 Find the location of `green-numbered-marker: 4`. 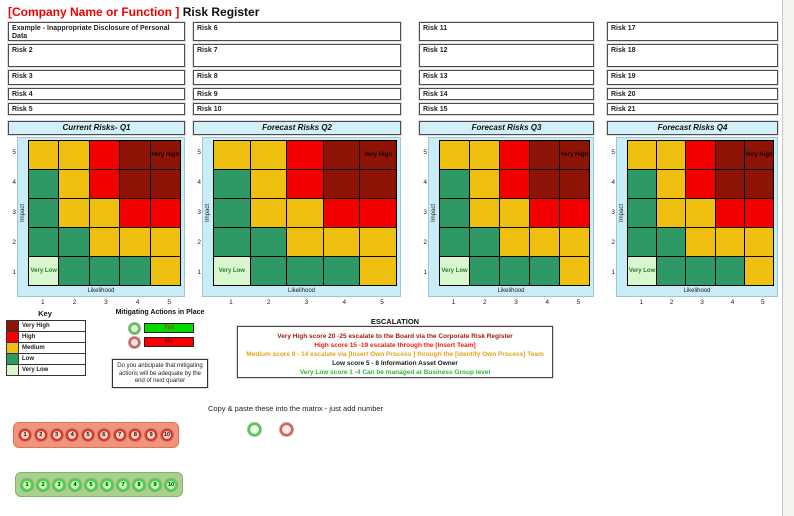

green-numbered-marker: 4 is located at coordinates (75, 484).